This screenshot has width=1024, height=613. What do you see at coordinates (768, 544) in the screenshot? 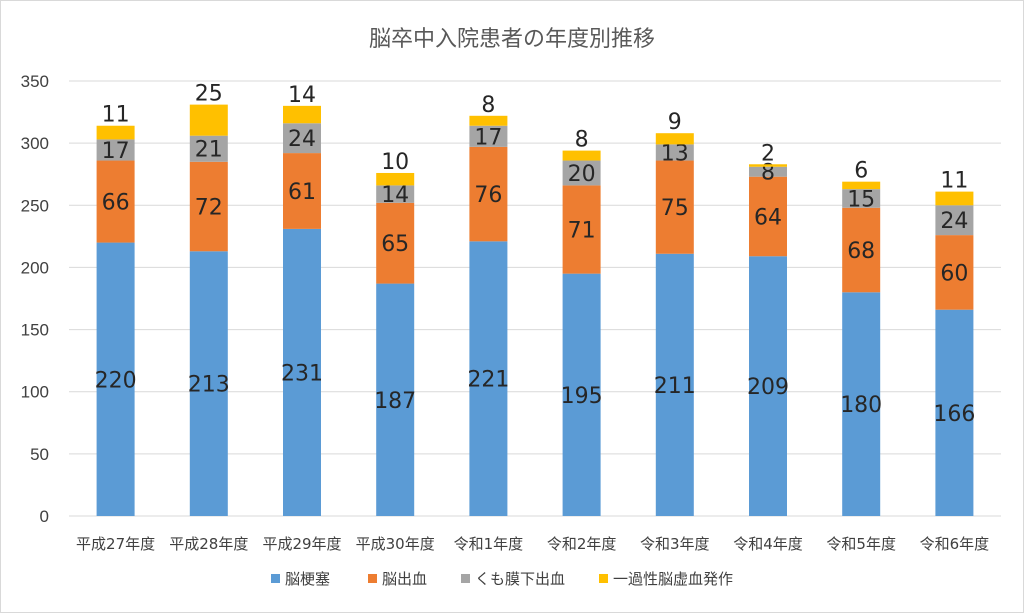
I see `x-tick-label: 令和4年度` at bounding box center [768, 544].